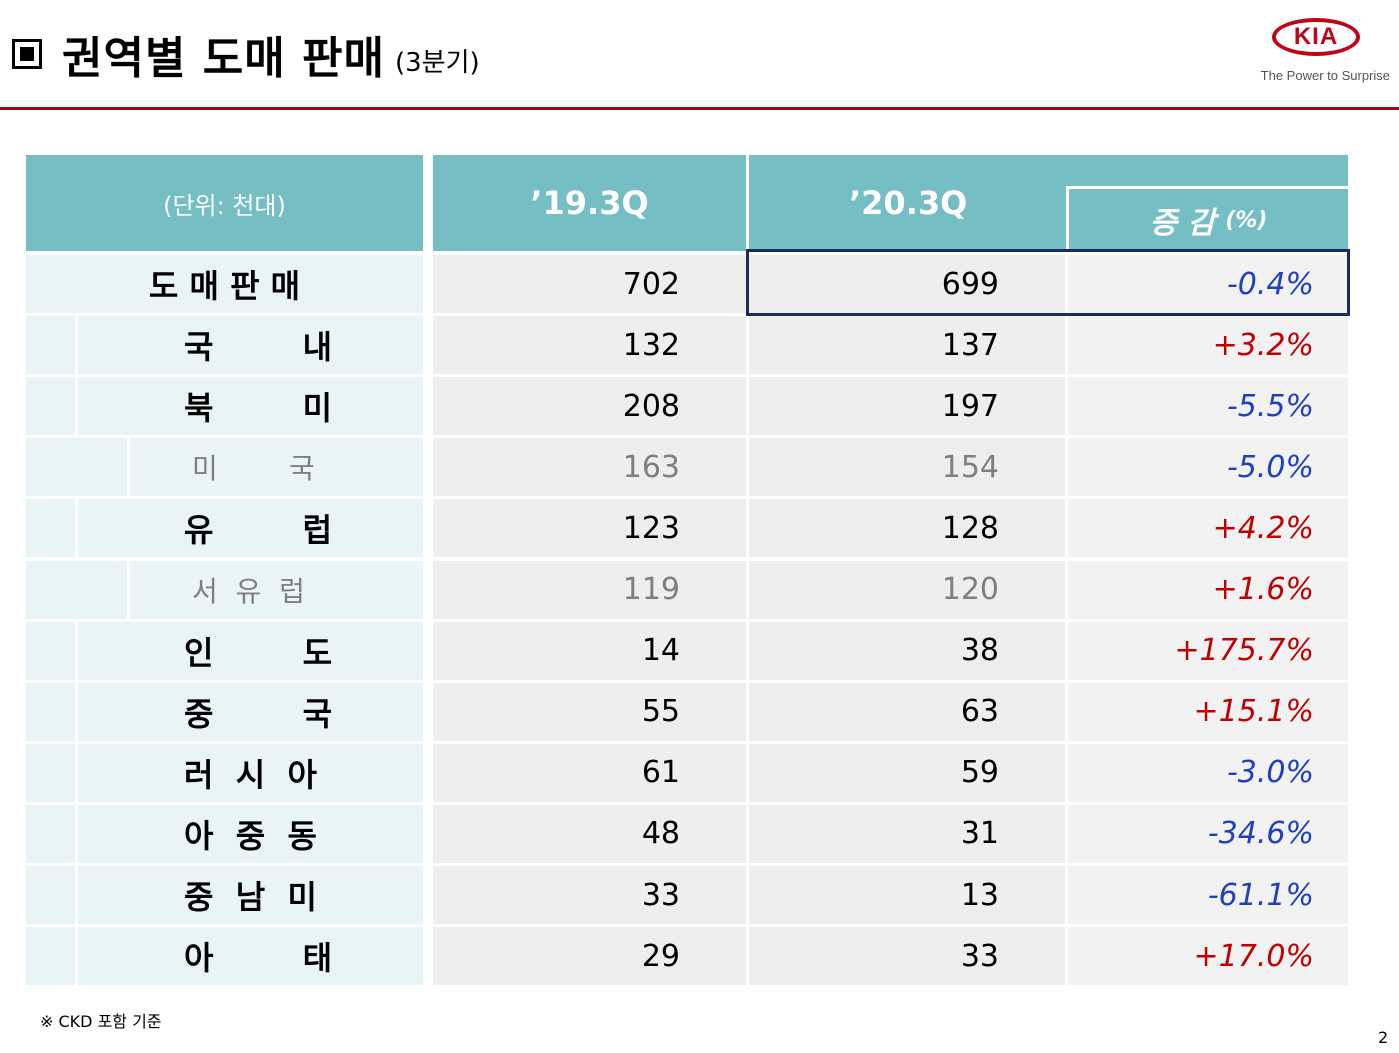 This screenshot has width=1399, height=1053. I want to click on kia-logo: KIA The Power to Surprise, so click(1315, 52).